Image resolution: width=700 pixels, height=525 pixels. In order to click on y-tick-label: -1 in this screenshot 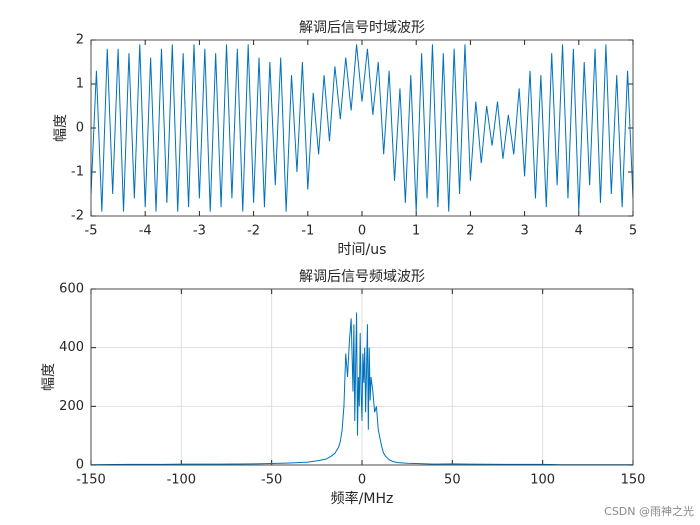, I will do `click(77, 172)`.